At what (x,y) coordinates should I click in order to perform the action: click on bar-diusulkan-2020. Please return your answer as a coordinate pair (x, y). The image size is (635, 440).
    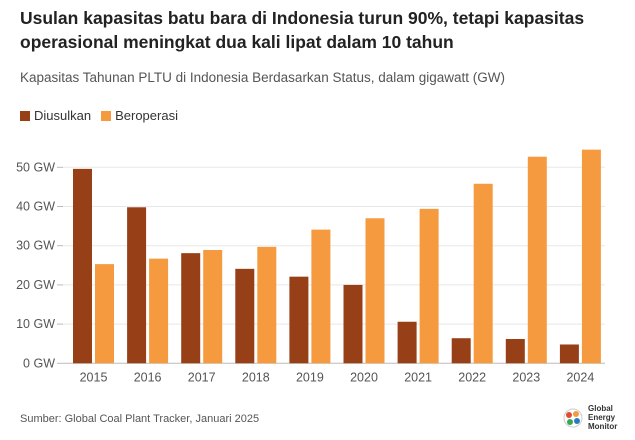
    Looking at the image, I should click on (353, 324).